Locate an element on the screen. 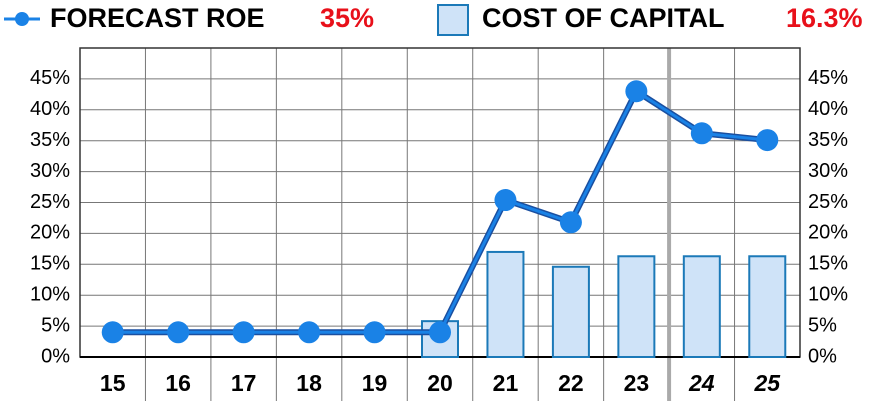 The image size is (884, 413). y-tick-label: 0% is located at coordinates (55, 356).